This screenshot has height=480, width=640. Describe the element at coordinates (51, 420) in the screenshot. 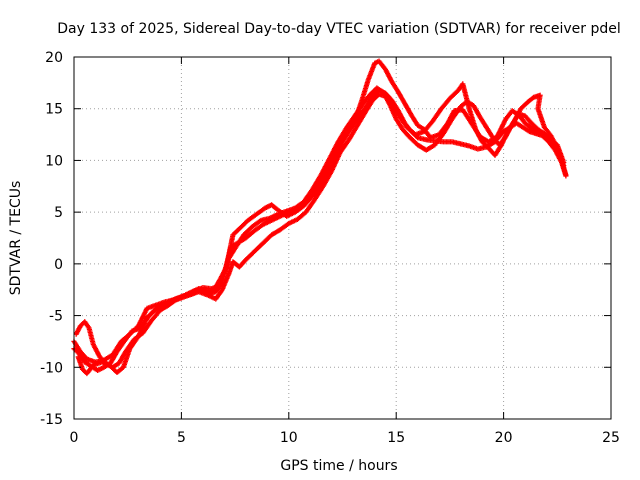

I see `y-tick-label: -15` at that location.